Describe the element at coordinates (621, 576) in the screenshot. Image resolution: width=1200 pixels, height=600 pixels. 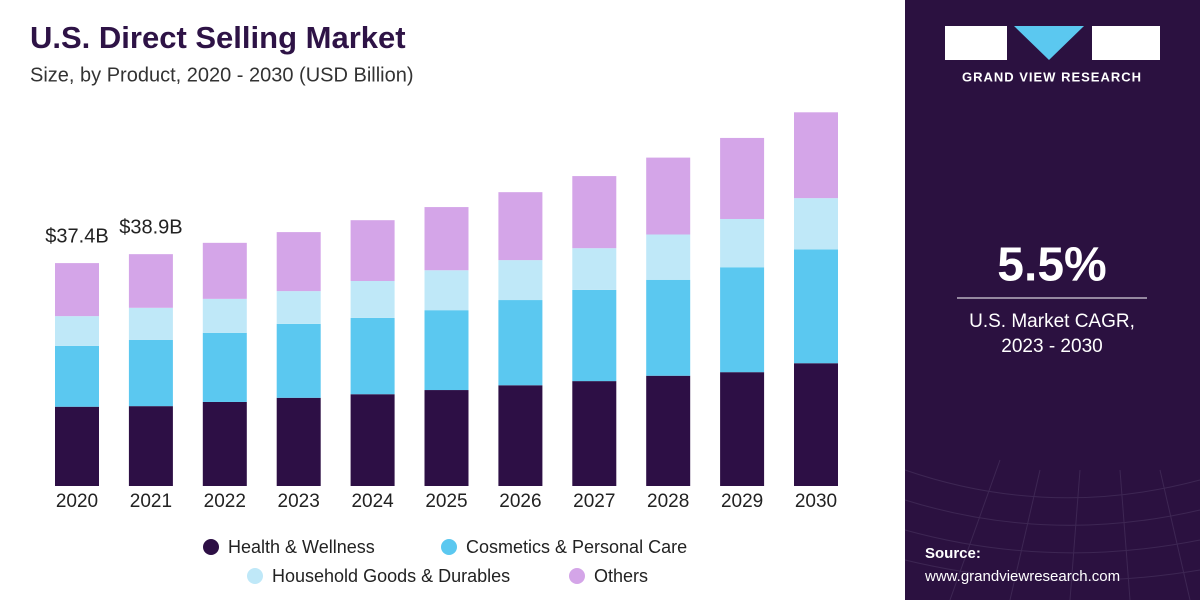
I see `legend-label: Others` at that location.